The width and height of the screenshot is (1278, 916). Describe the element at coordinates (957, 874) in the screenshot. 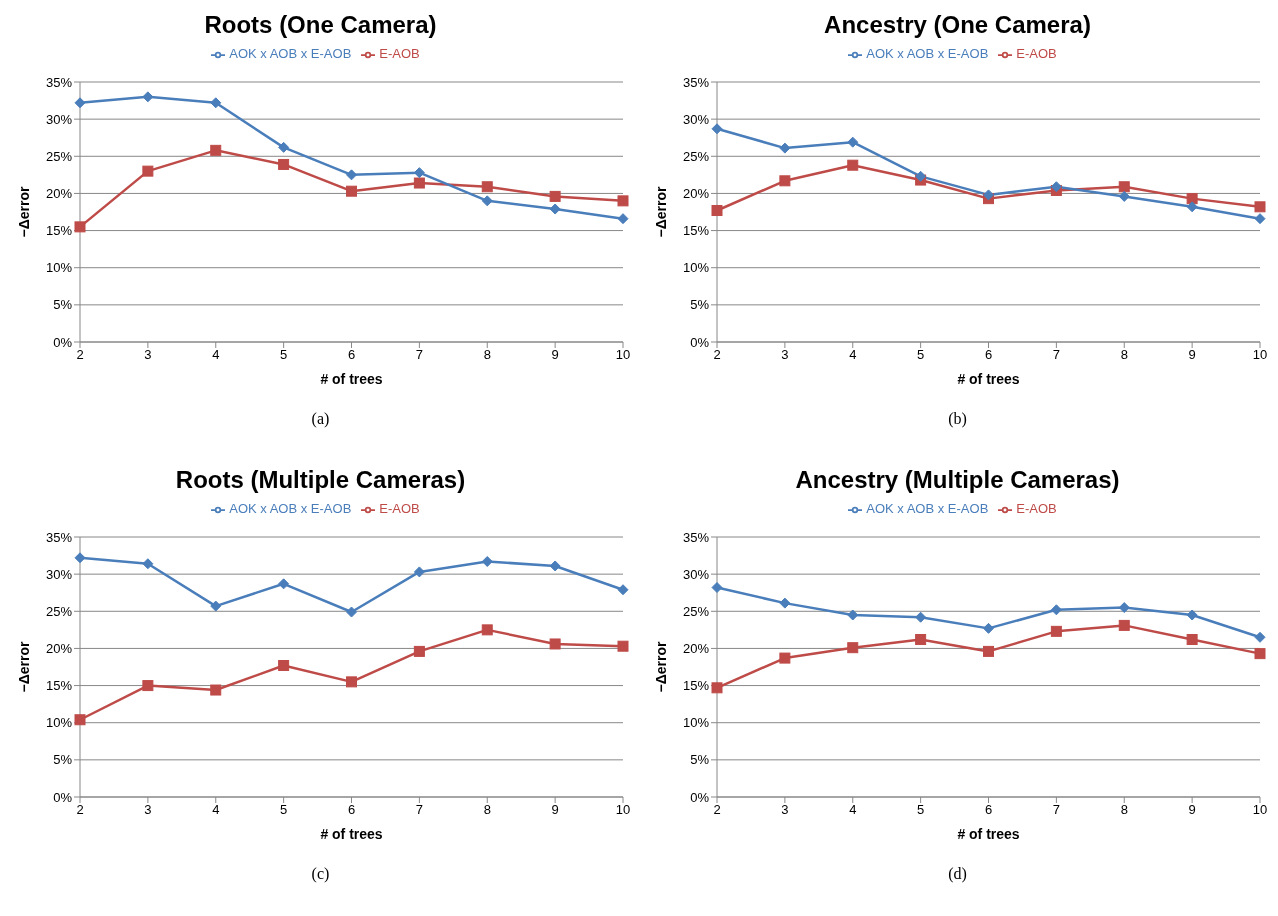

I see `text: (d)` at that location.